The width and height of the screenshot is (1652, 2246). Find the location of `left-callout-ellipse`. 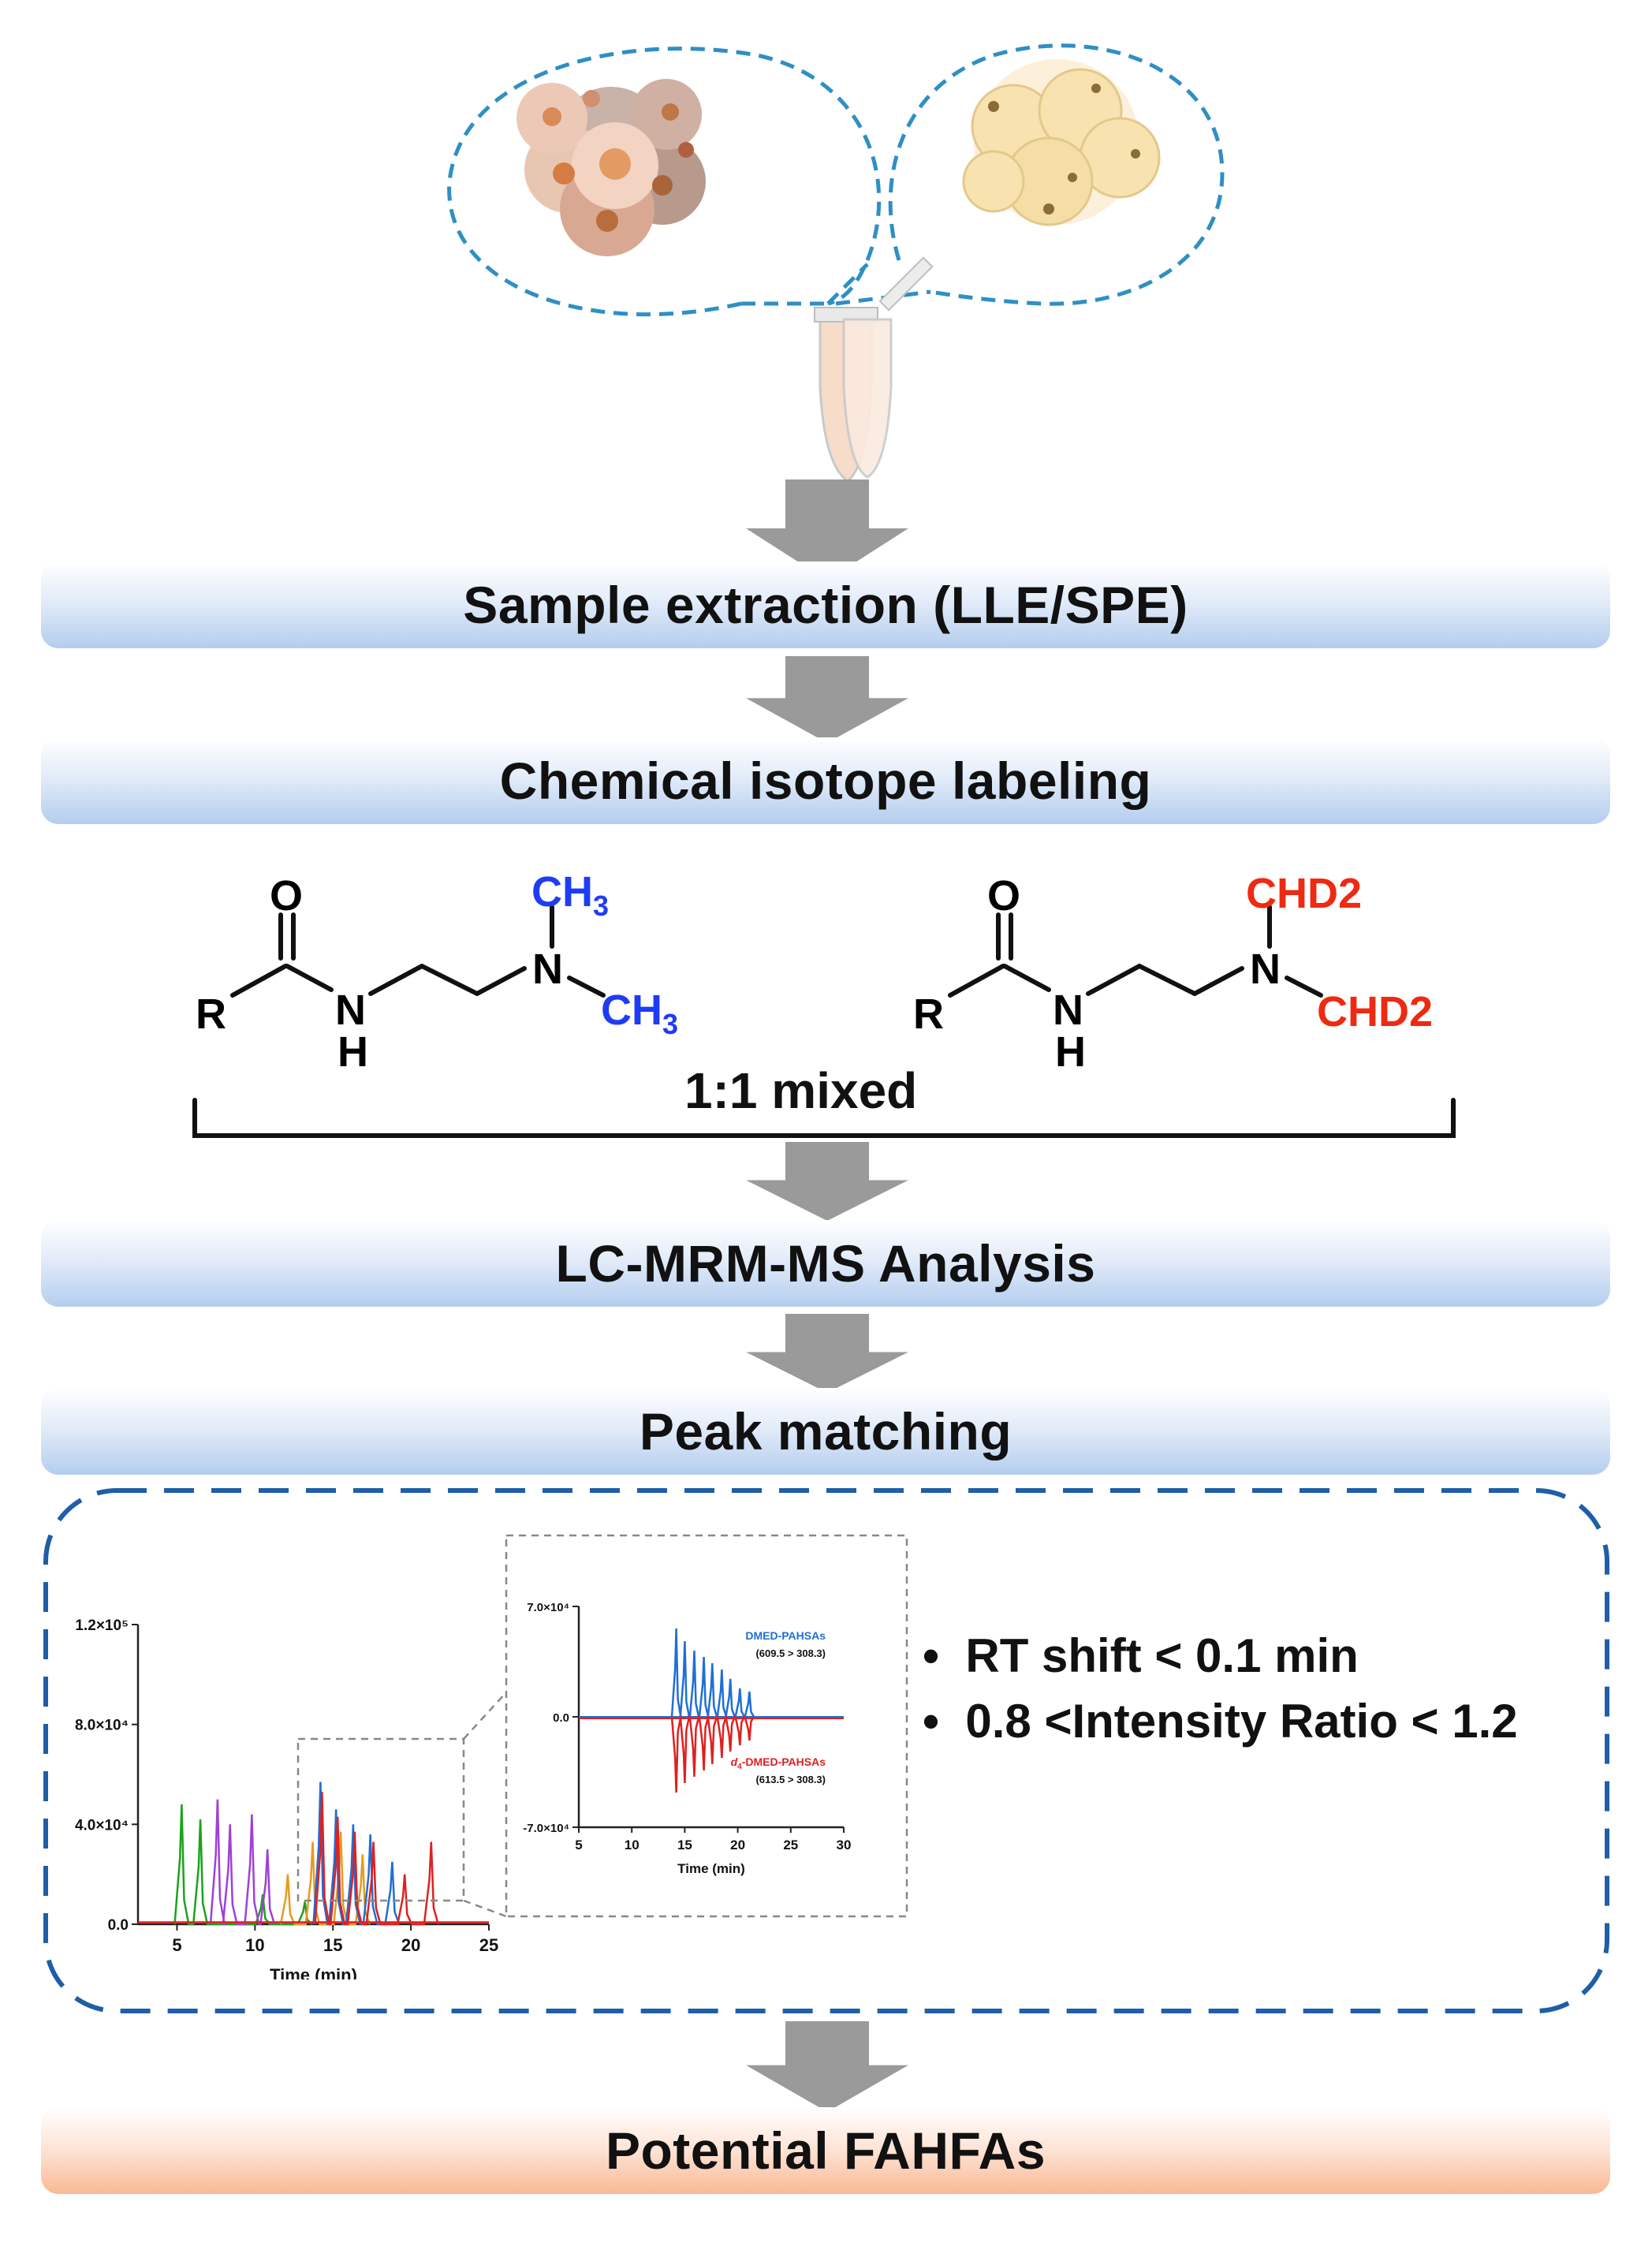

left-callout-ellipse is located at coordinates (664, 182).